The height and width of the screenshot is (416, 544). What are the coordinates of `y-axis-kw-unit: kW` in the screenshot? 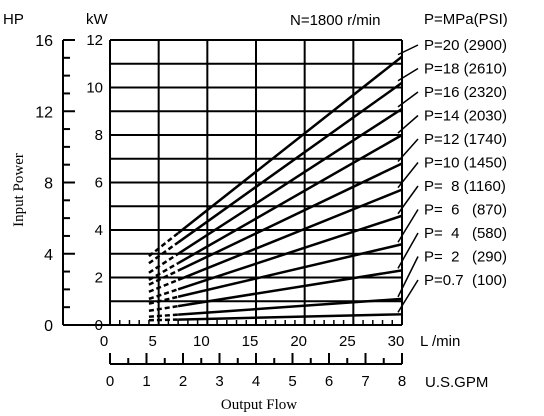 It's located at (97, 19).